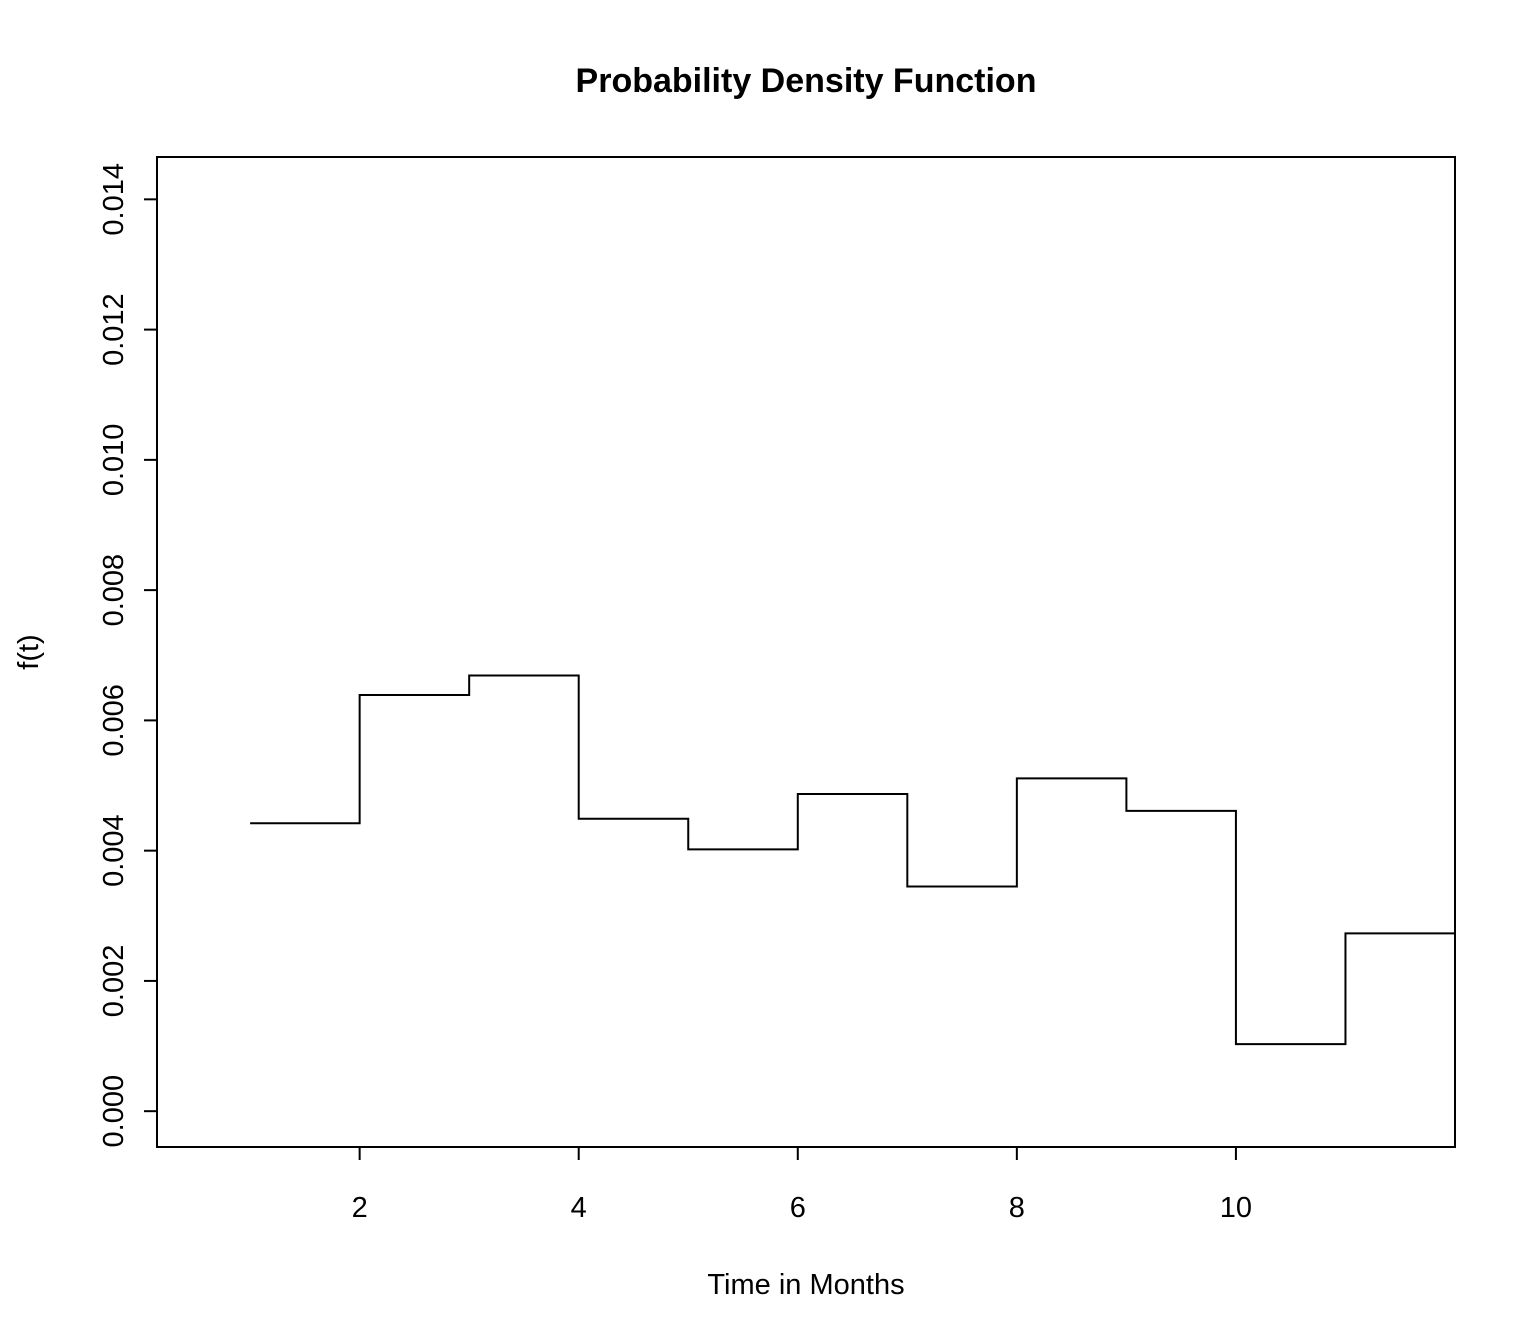 This screenshot has height=1344, width=1536. I want to click on x-tick-label: 4, so click(579, 1208).